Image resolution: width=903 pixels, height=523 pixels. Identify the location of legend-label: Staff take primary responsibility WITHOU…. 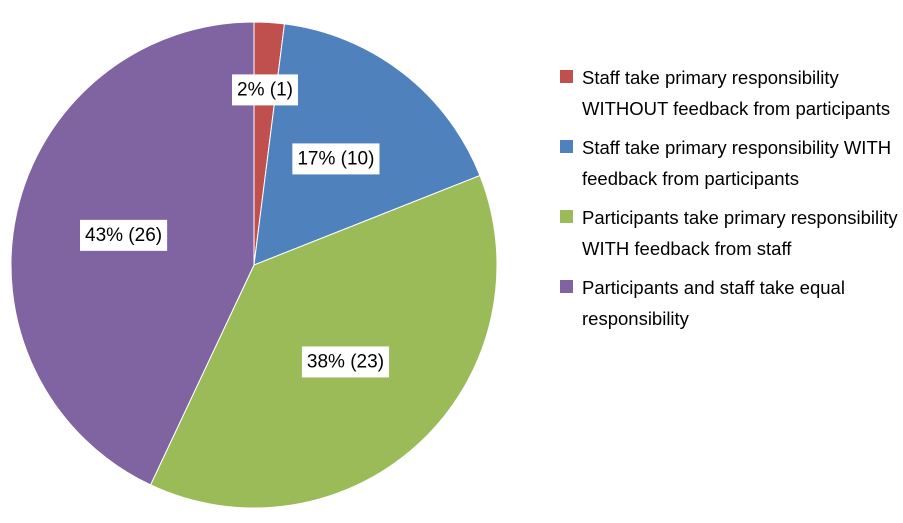
(736, 93).